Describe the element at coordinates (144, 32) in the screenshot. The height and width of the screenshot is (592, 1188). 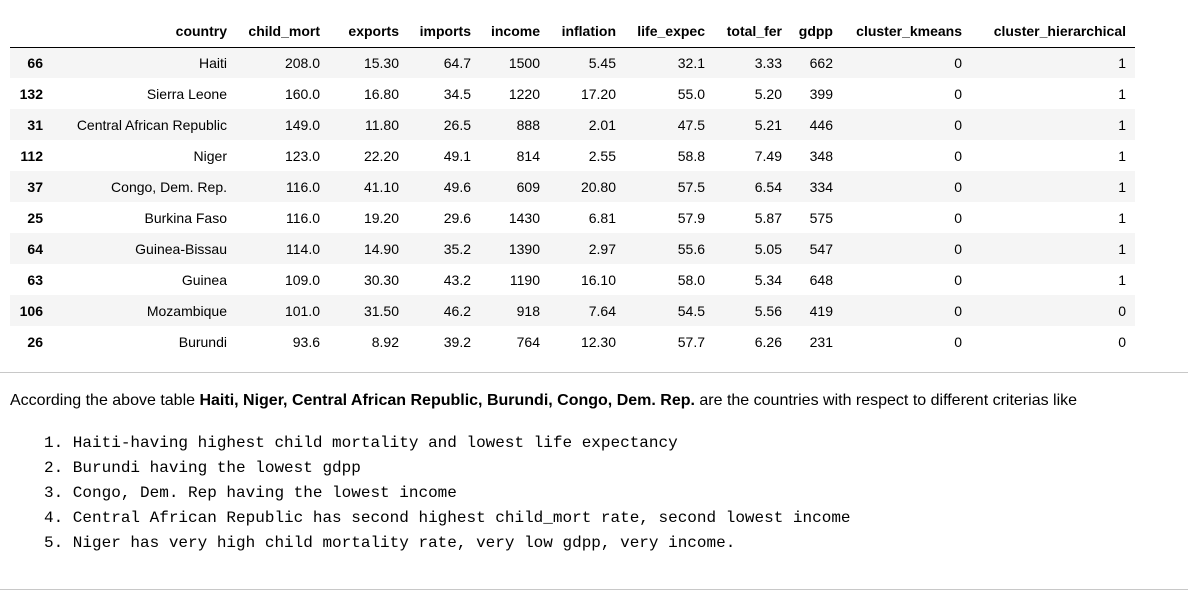
I see `header-country: country` at that location.